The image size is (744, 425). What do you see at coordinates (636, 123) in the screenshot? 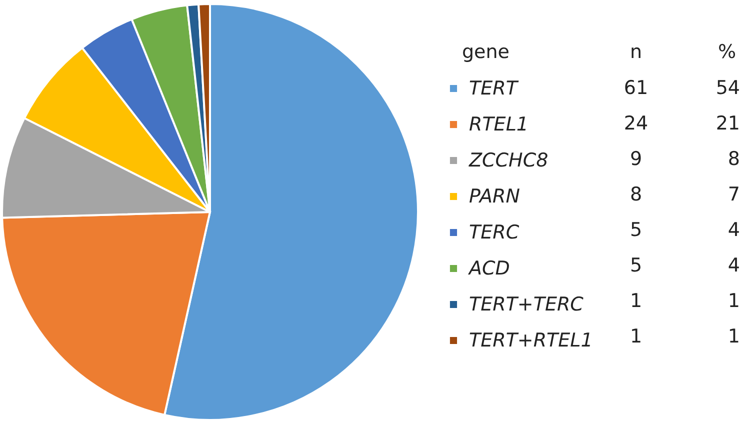
I see `data-label: 24` at bounding box center [636, 123].